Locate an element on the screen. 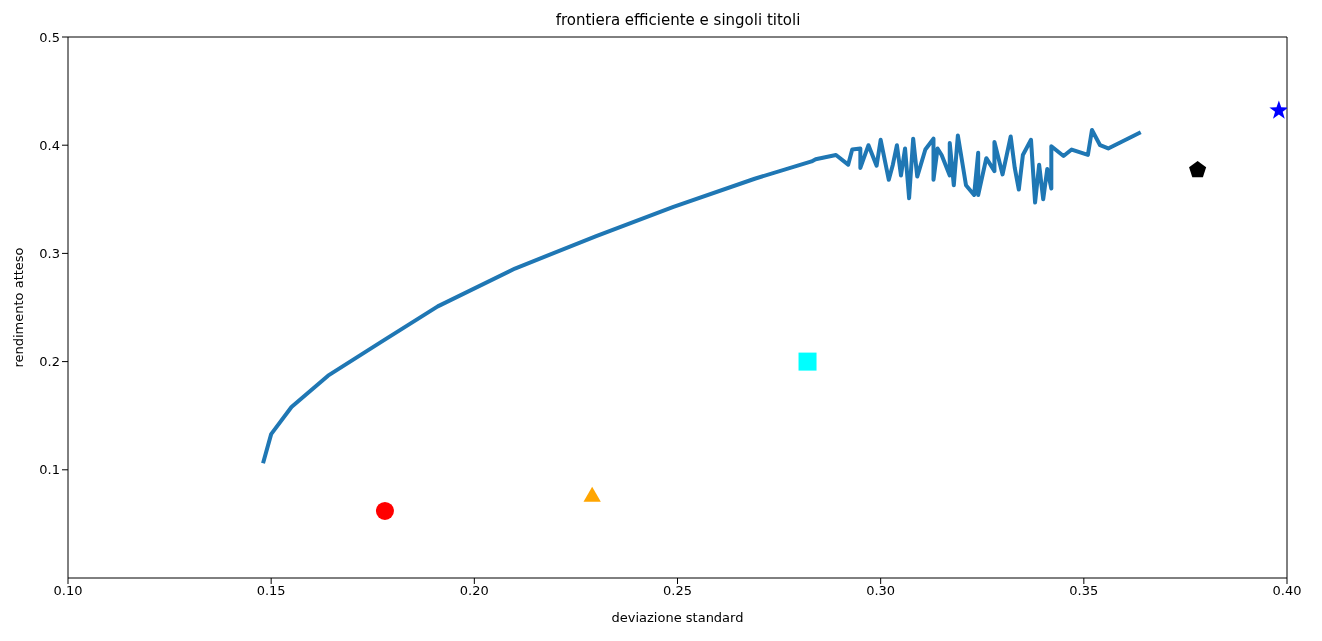 The height and width of the screenshot is (641, 1322). x-tick-label: 0.10 is located at coordinates (68, 591).